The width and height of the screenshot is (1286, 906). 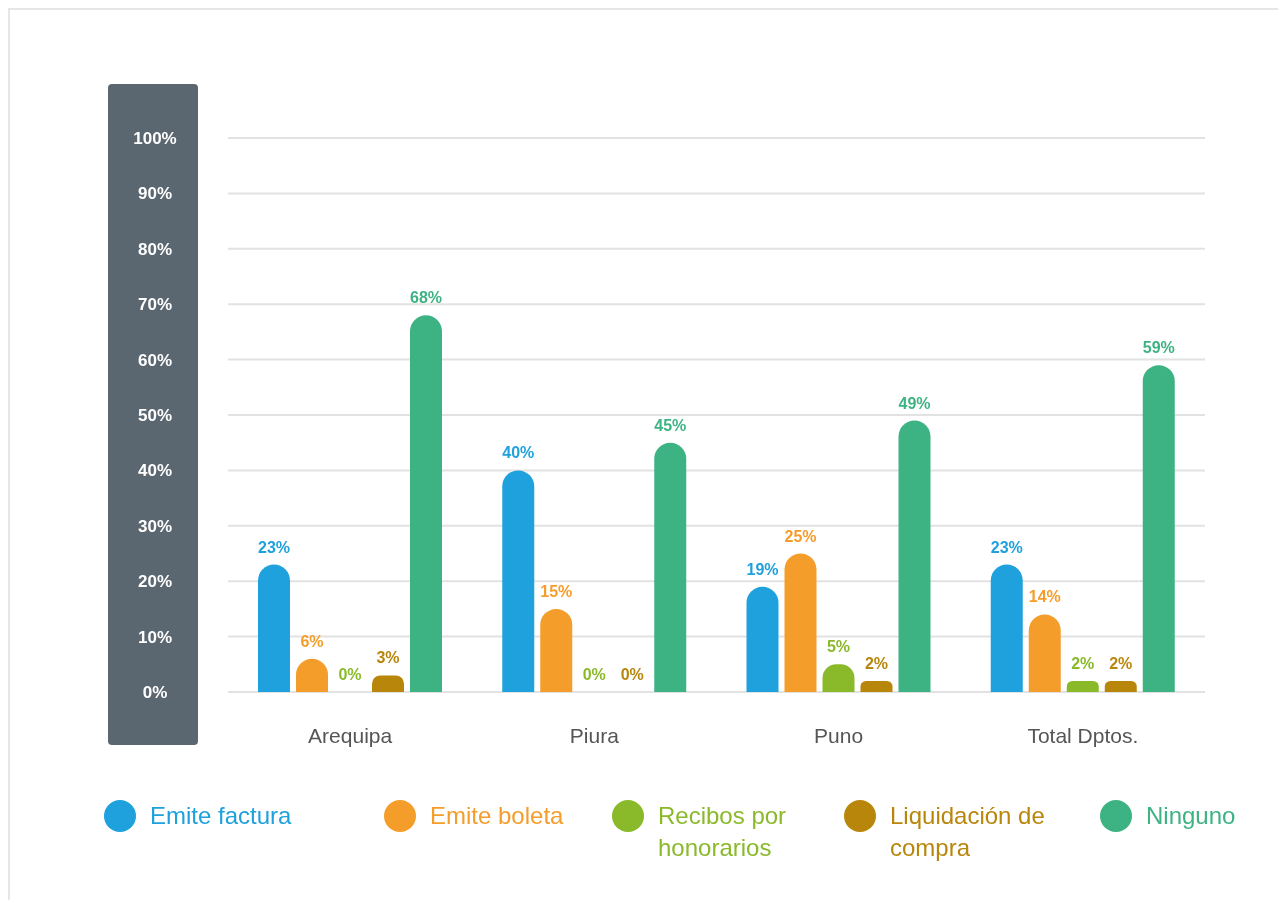 What do you see at coordinates (155, 138) in the screenshot?
I see `y-tick-label: 100%` at bounding box center [155, 138].